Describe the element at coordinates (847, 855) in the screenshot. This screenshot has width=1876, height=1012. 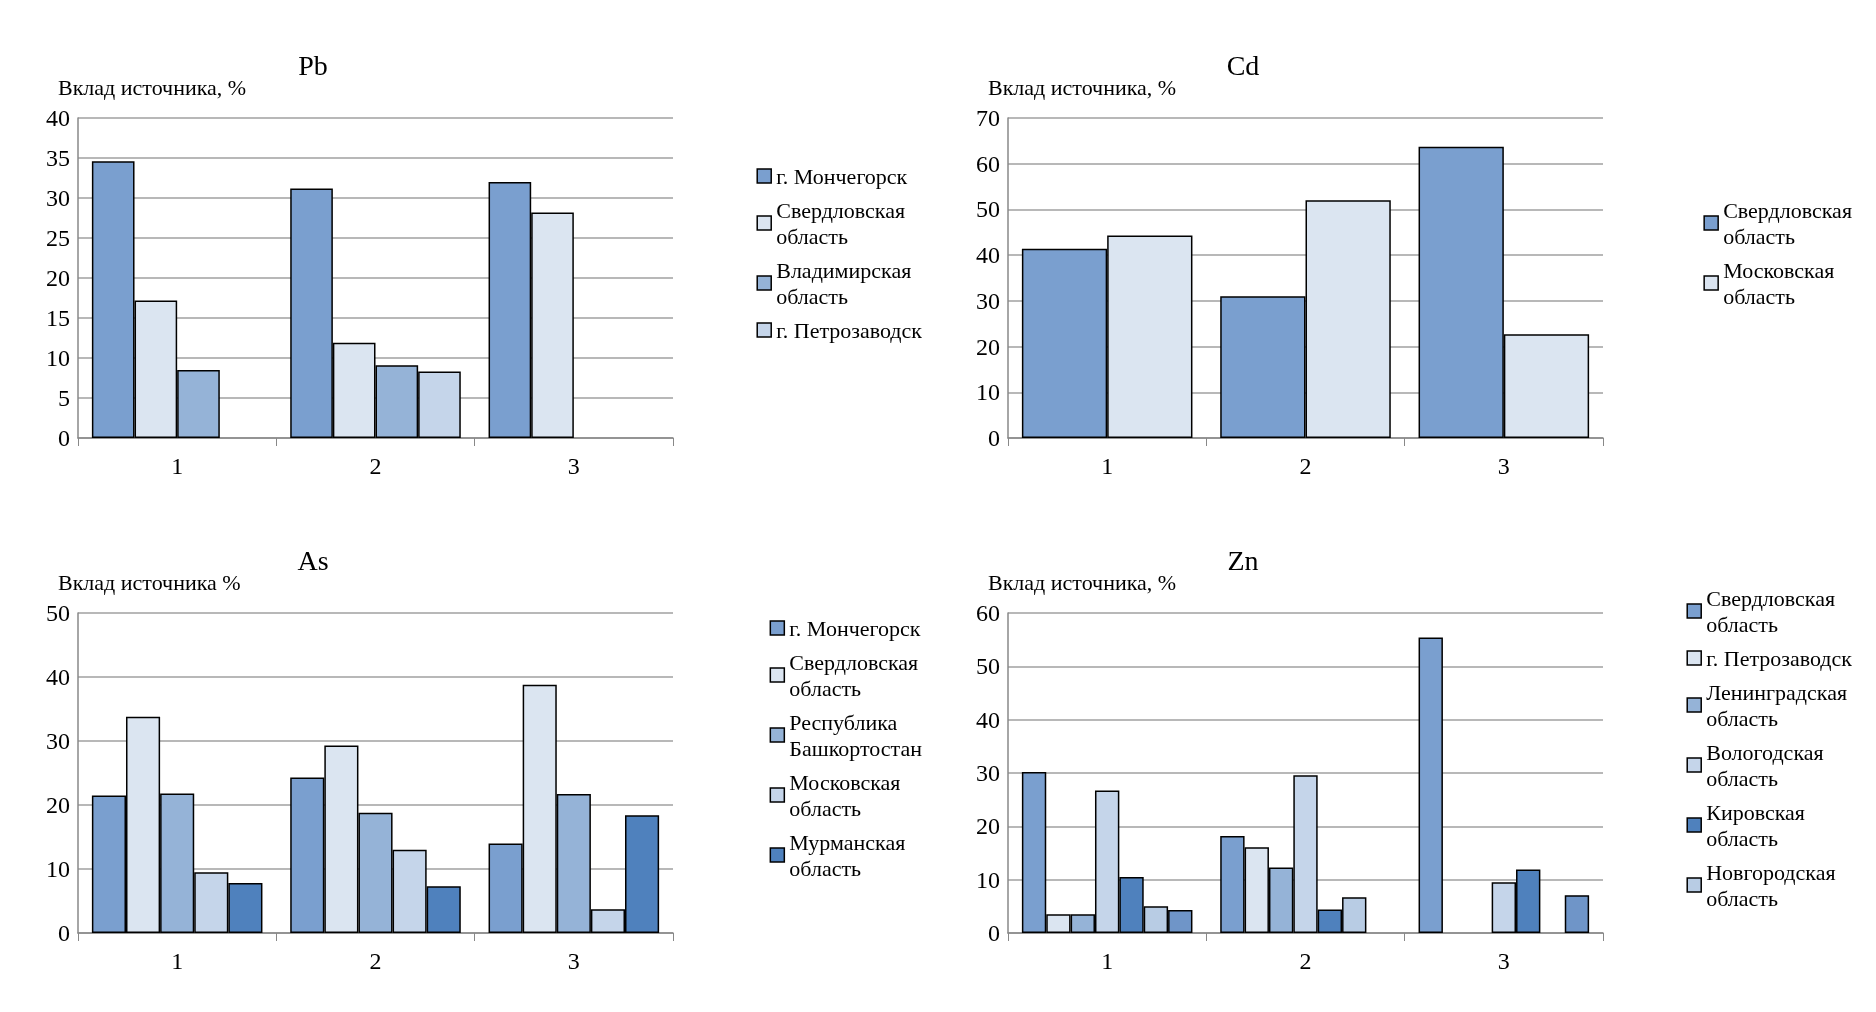
I see `legend-label: Мурманская область` at that location.